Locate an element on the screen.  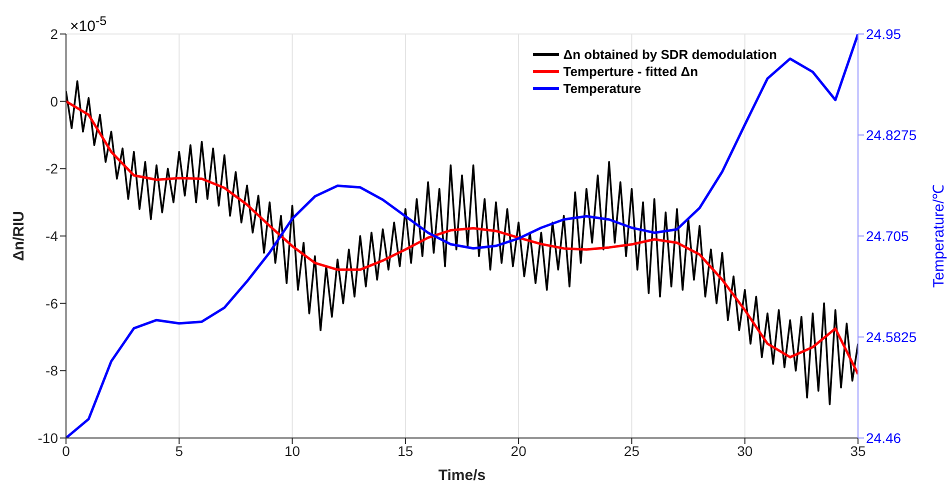
y-tick-label: -2 is located at coordinates (52, 168).